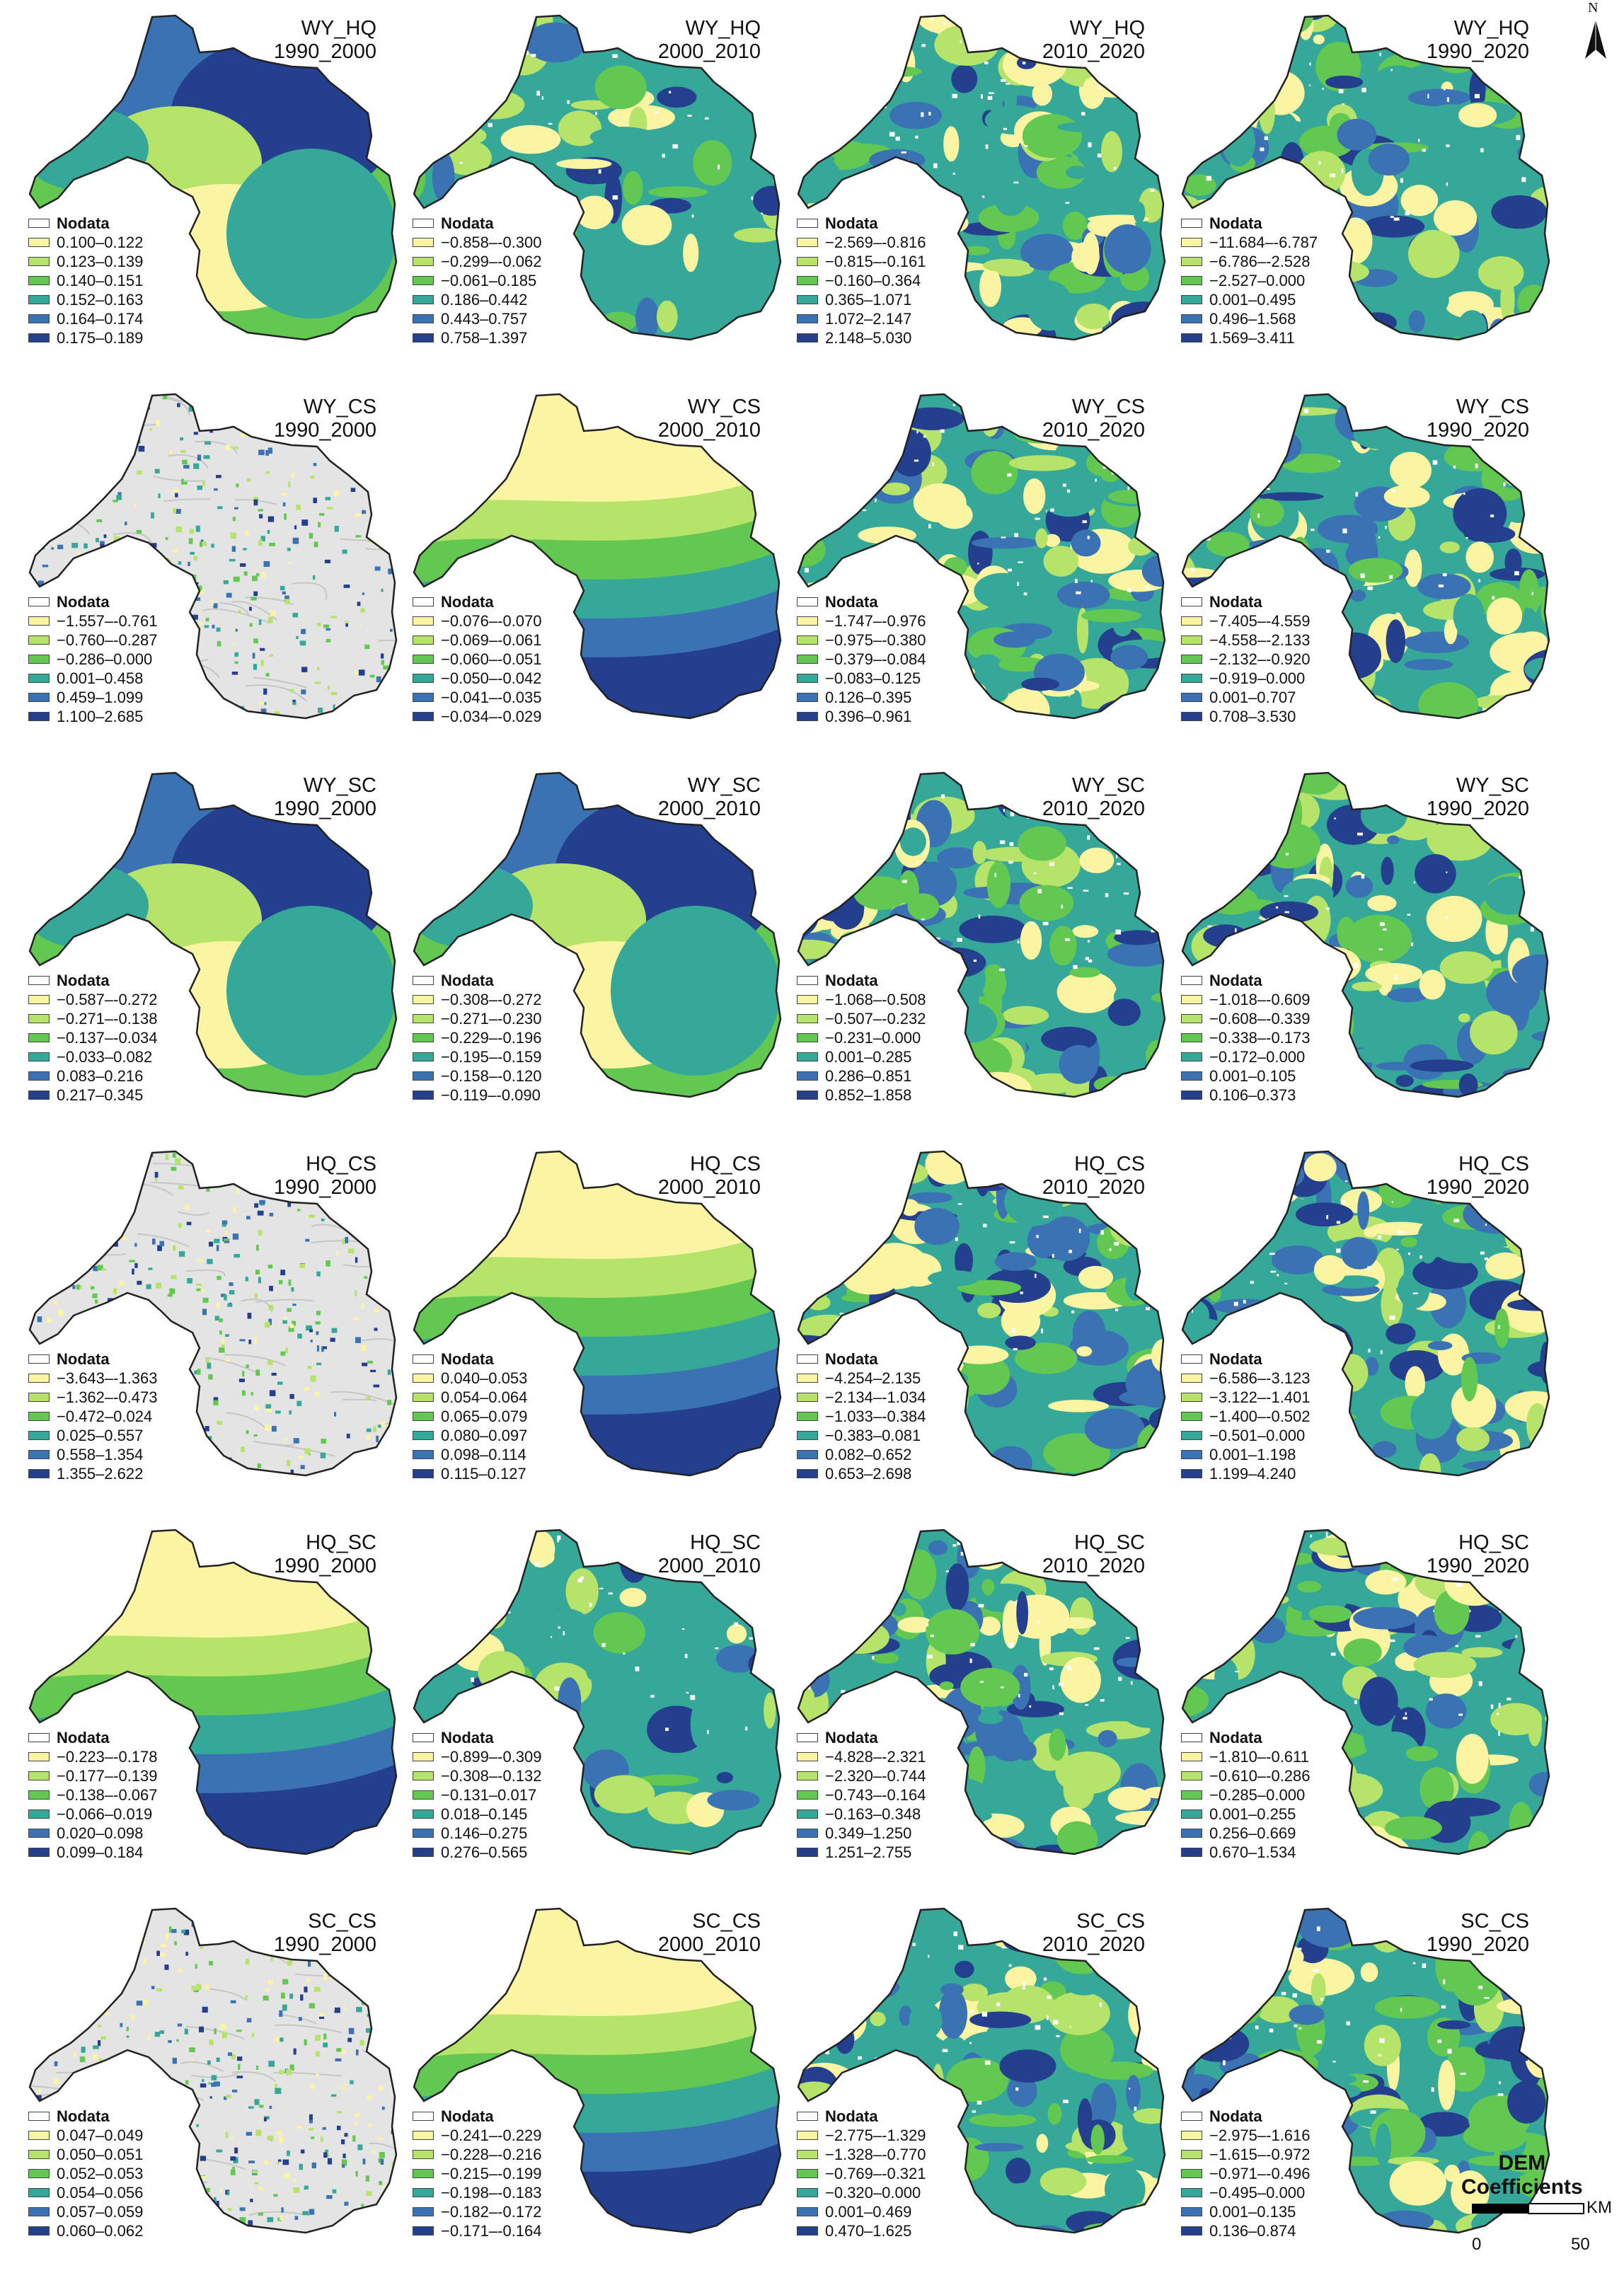 The image size is (1624, 2273). I want to click on legend-row: −0.083–0.125, so click(861, 679).